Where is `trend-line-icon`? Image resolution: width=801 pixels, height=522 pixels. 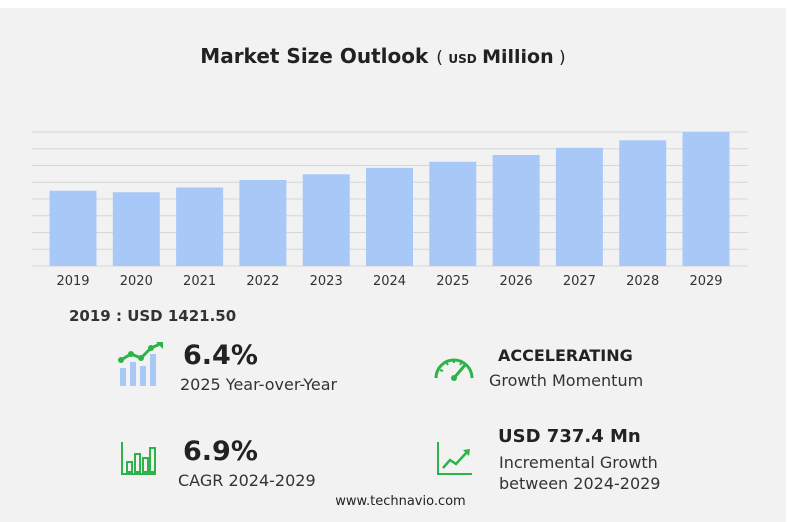 trend-line-icon is located at coordinates (454, 458).